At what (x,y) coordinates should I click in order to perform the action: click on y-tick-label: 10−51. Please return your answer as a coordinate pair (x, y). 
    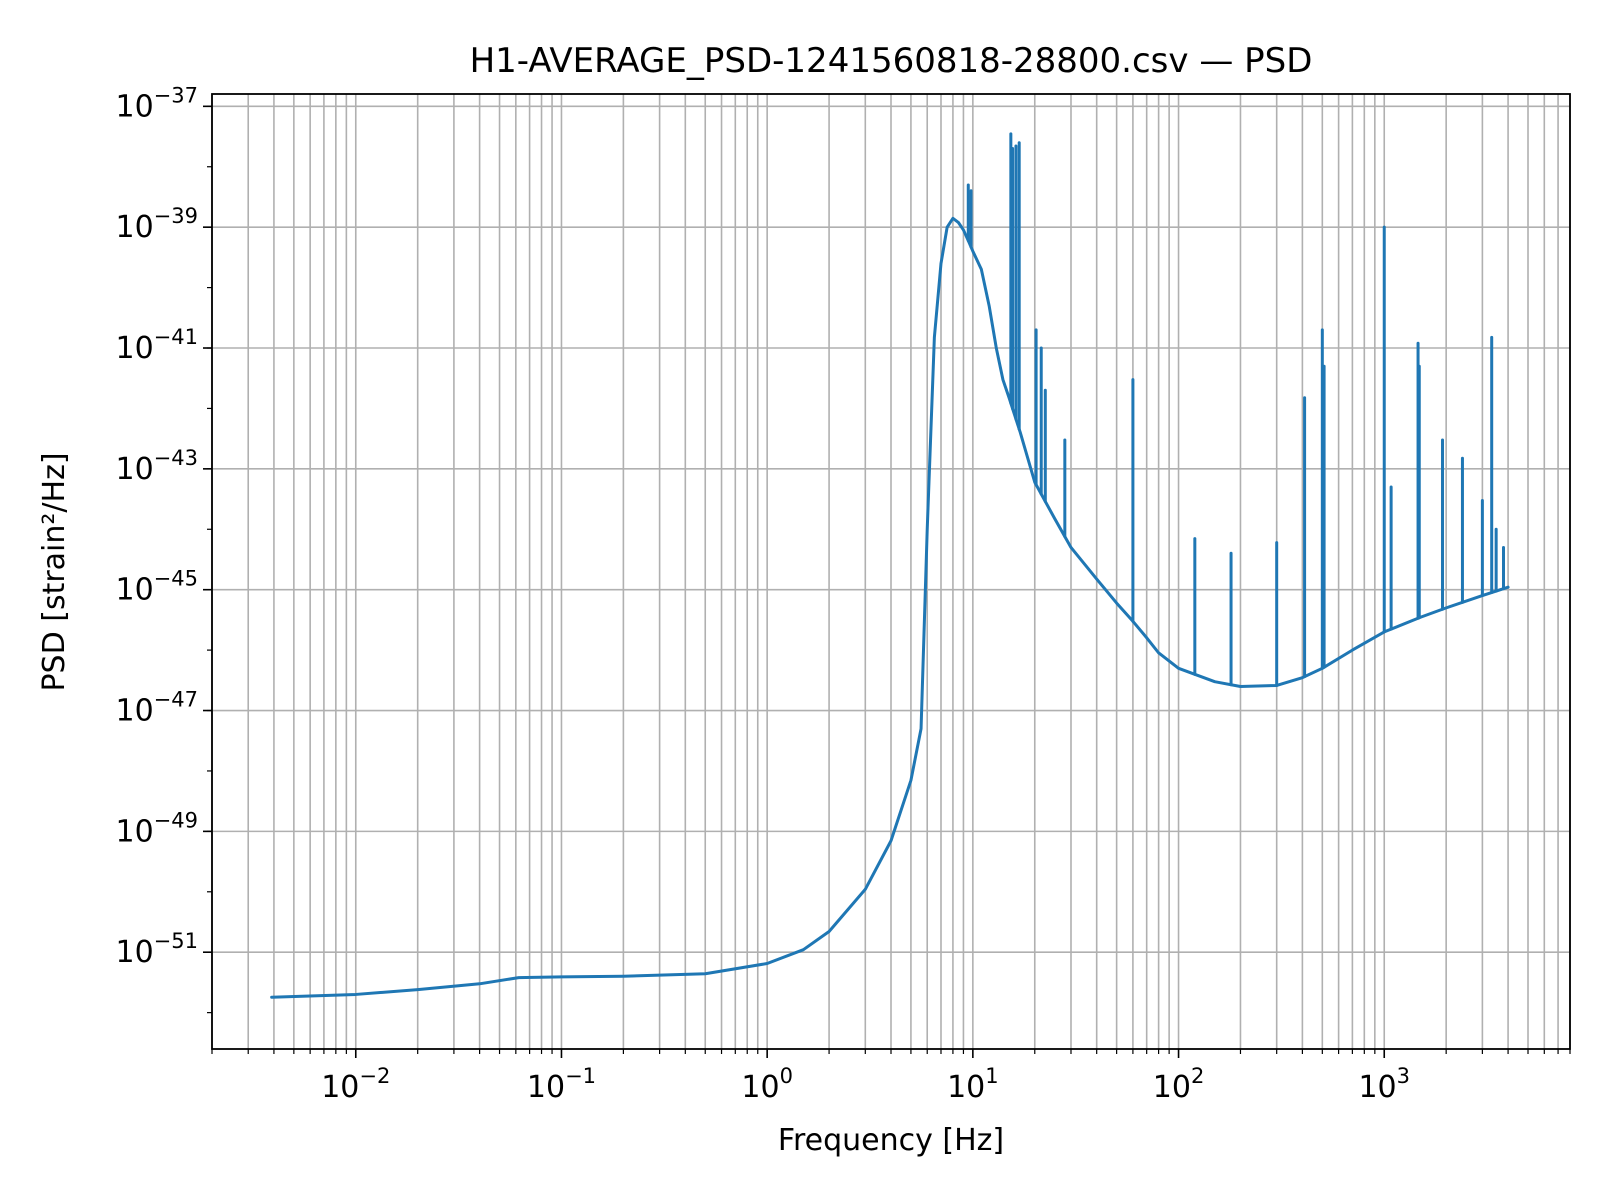
    Looking at the image, I should click on (156, 949).